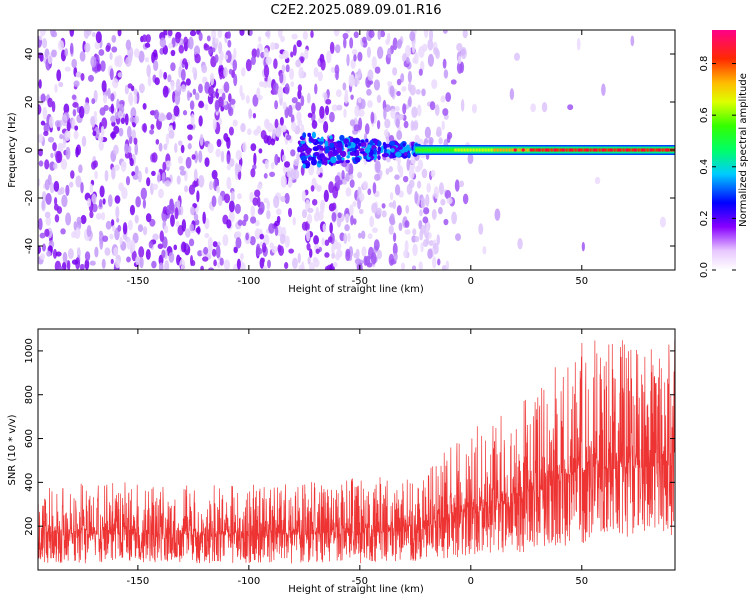 Image resolution: width=750 pixels, height=600 pixels. What do you see at coordinates (12, 150) in the screenshot?
I see `spectrogram-y-axis-label: Frequency (Hz)` at bounding box center [12, 150].